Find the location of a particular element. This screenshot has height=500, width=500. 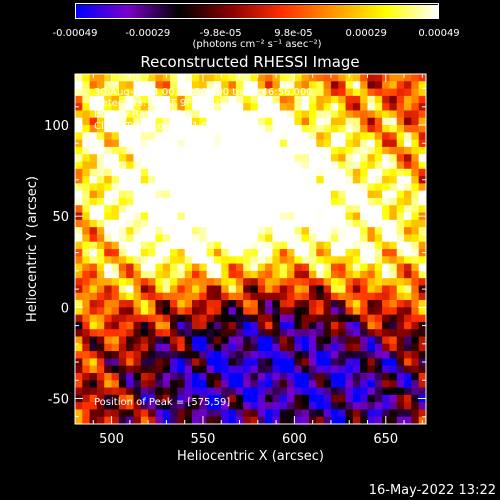

colorbar-tick-label: 0.00049 is located at coordinates (439, 33).